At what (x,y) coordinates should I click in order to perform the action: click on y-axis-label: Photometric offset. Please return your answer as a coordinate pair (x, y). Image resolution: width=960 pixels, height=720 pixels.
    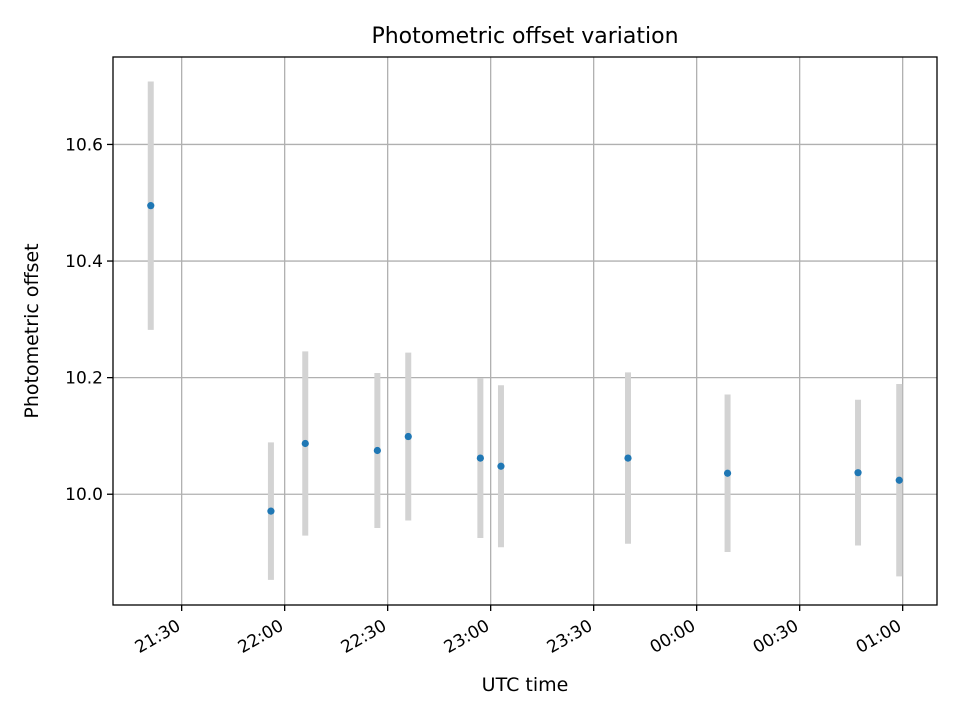
    Looking at the image, I should click on (32, 330).